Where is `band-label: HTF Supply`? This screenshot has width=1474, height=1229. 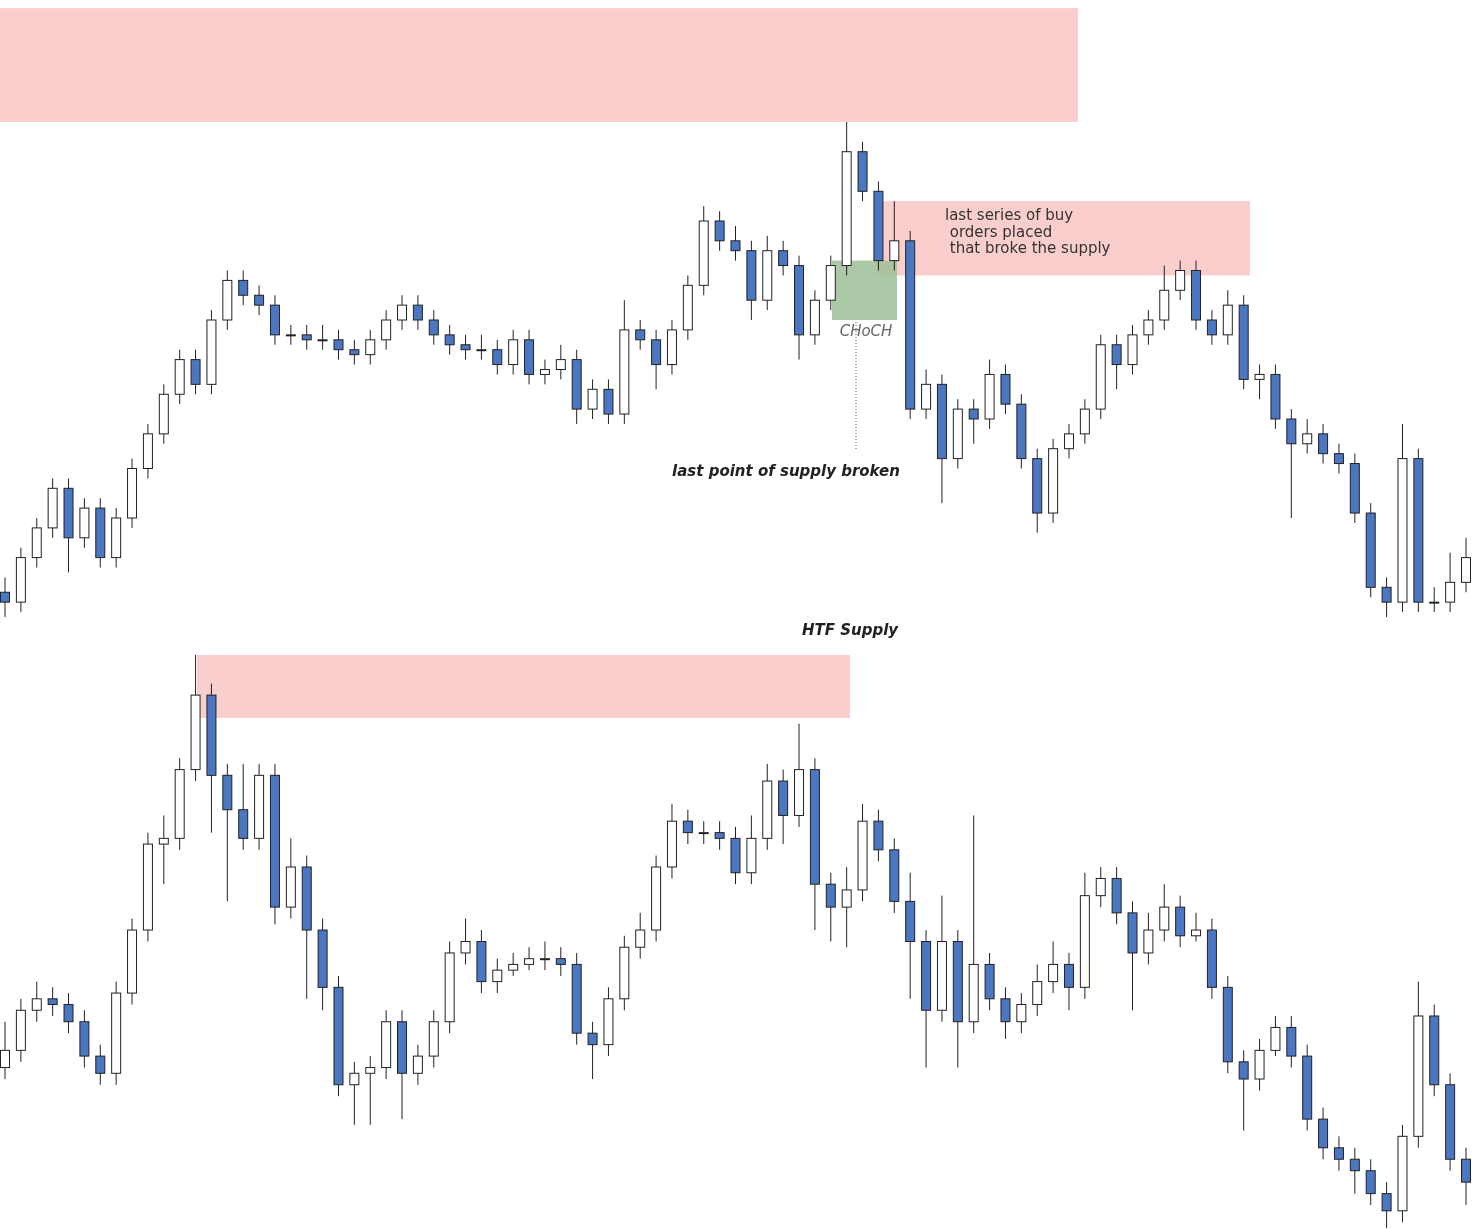
band-label: HTF Supply is located at coordinates (850, 630).